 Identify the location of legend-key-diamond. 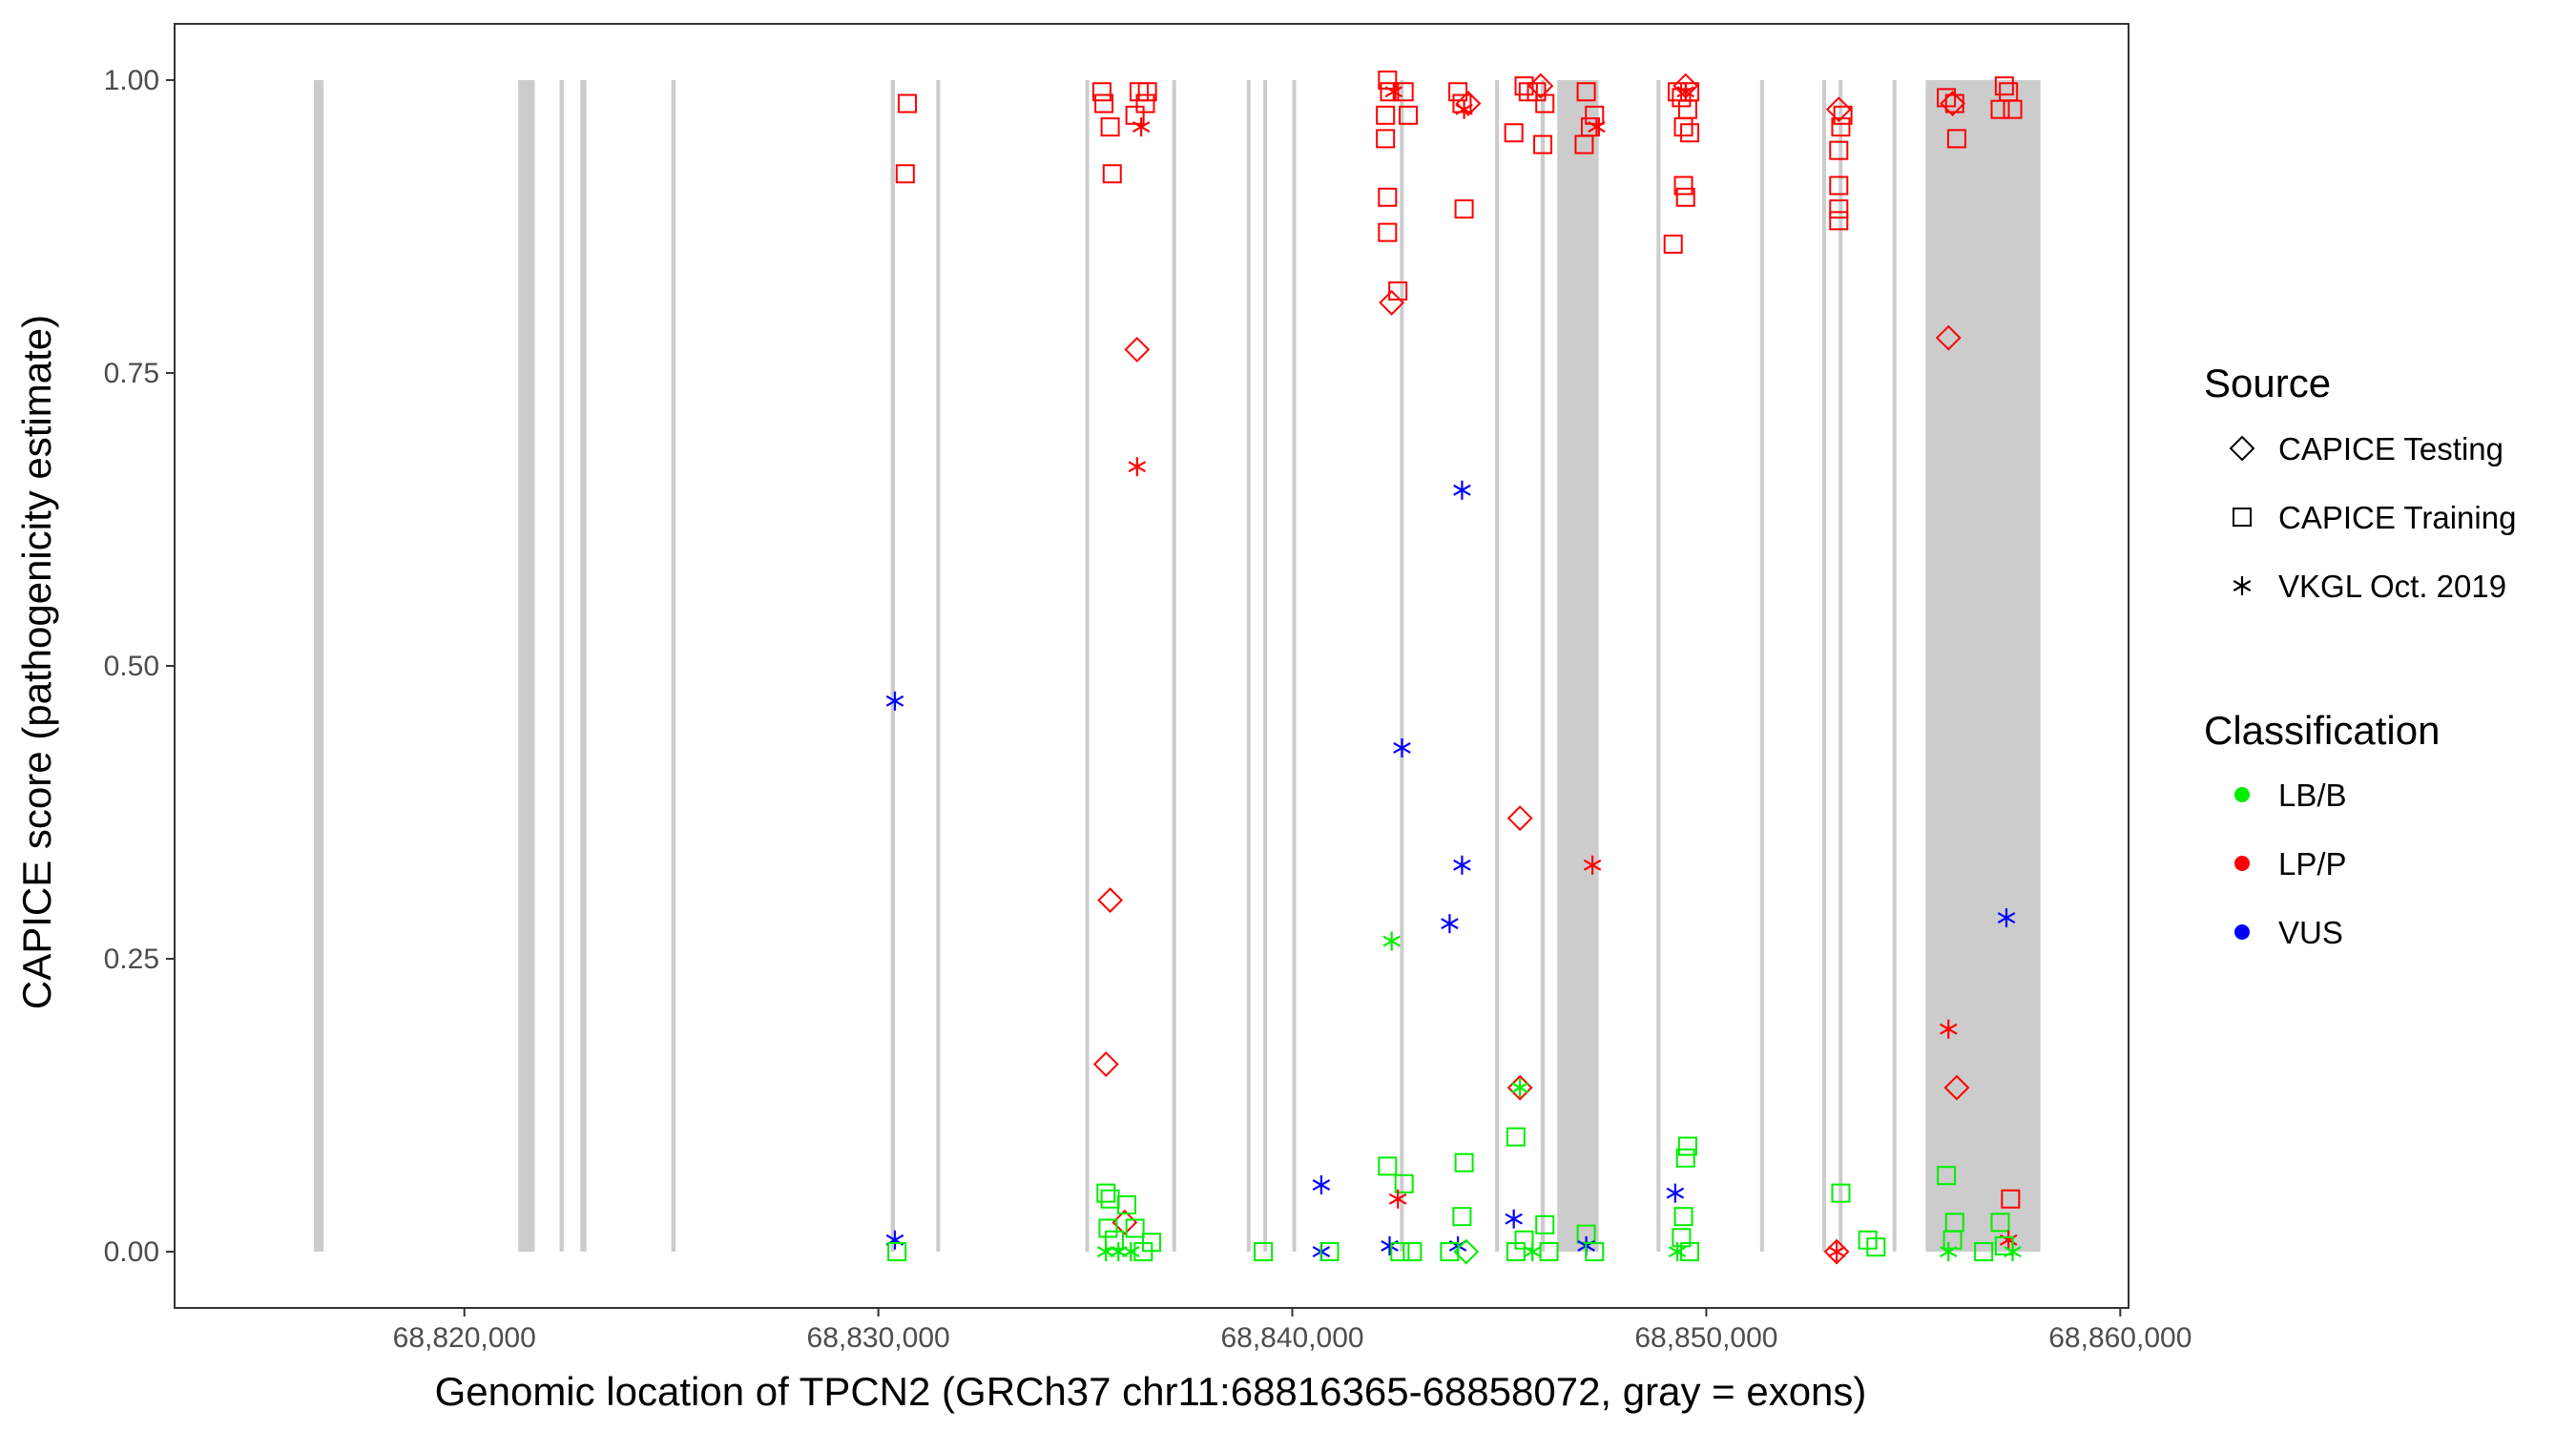
(2242, 448).